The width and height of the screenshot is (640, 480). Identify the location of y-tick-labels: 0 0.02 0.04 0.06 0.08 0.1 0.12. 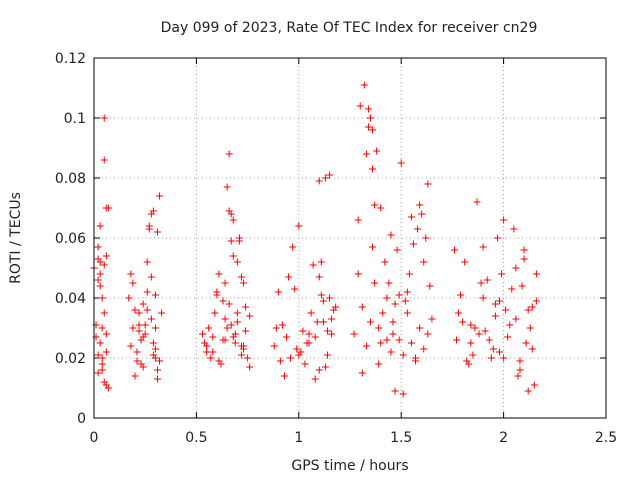
(70, 239).